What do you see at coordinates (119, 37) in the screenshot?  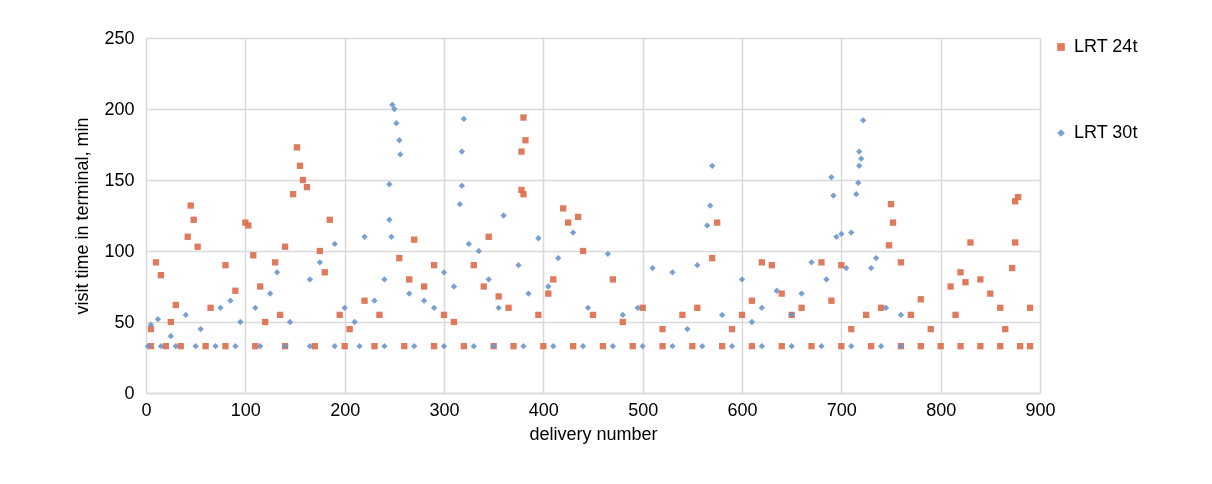 I see `y-tick-label: 250` at bounding box center [119, 37].